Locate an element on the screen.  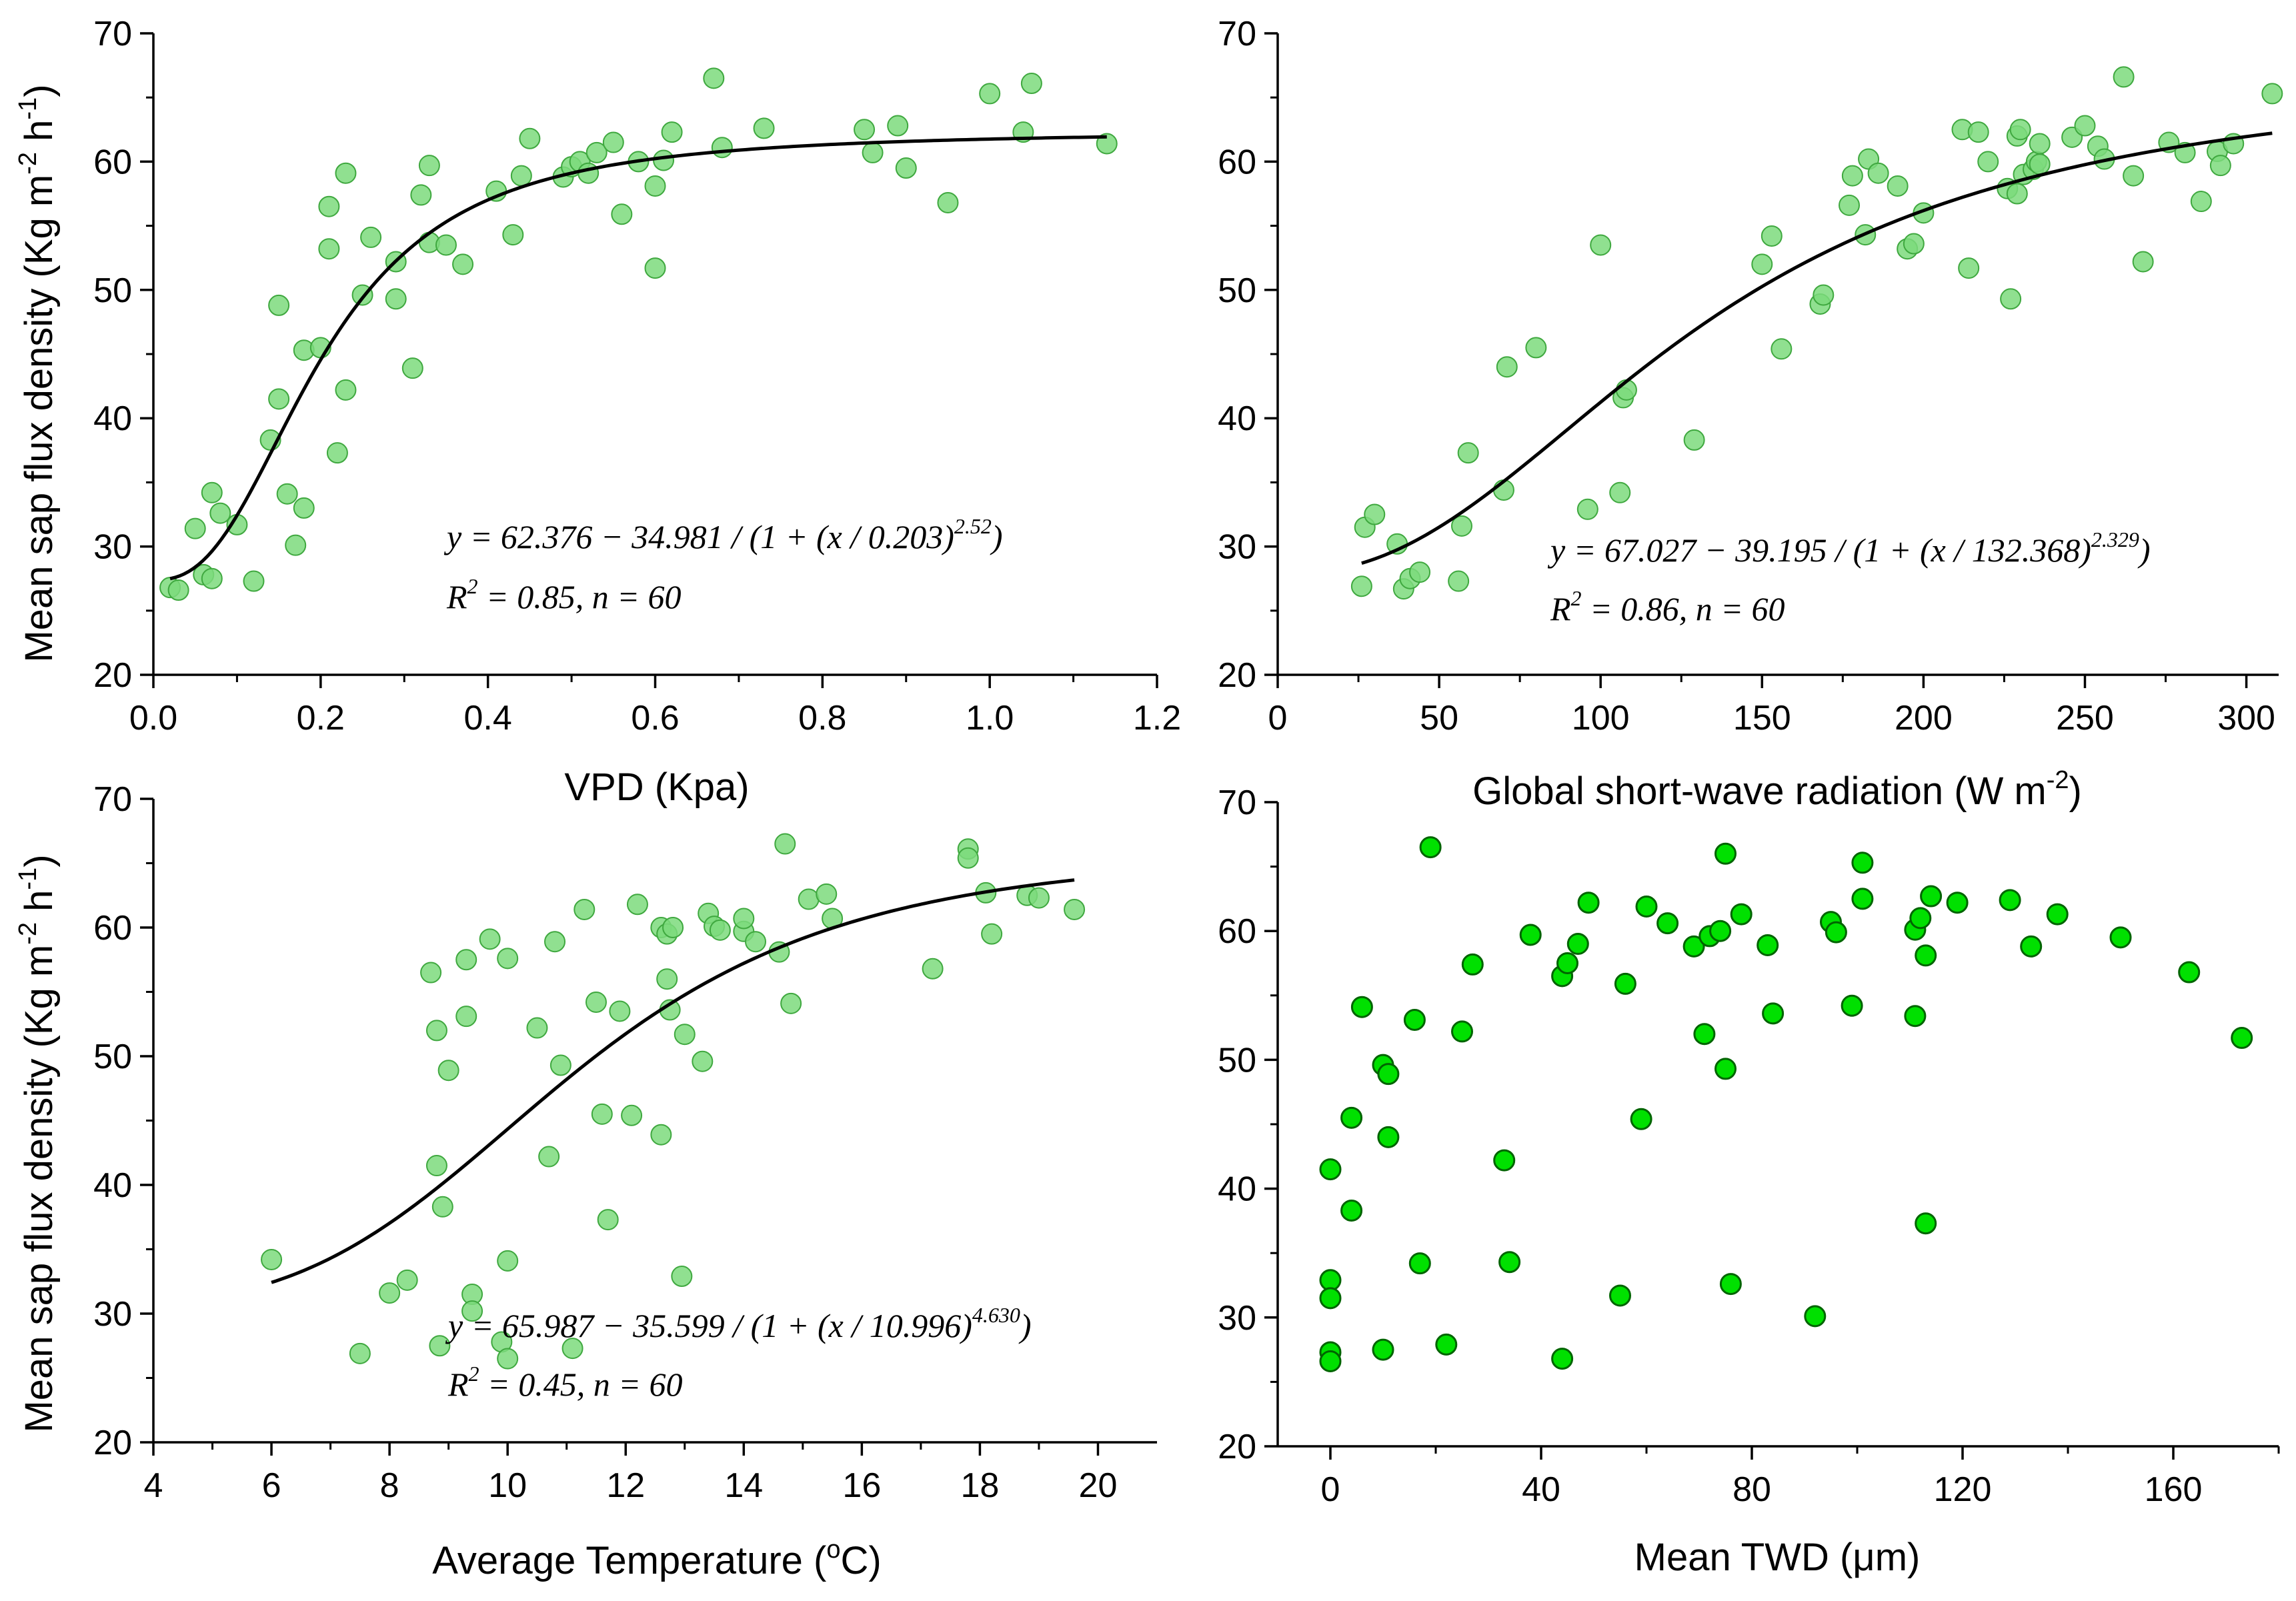
temperature-scatter-points is located at coordinates (673, 1101).